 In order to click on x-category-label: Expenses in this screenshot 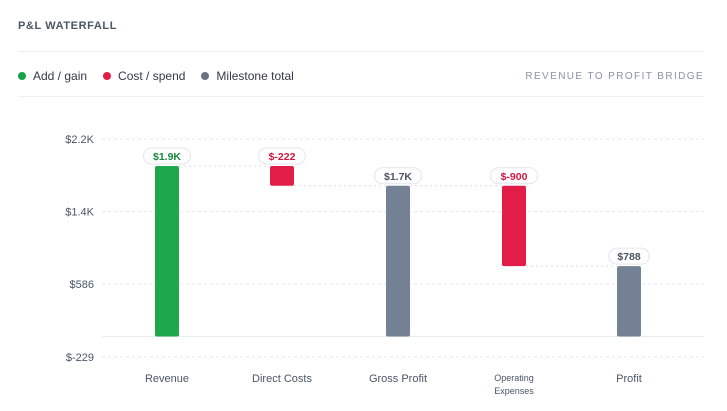, I will do `click(514, 391)`.